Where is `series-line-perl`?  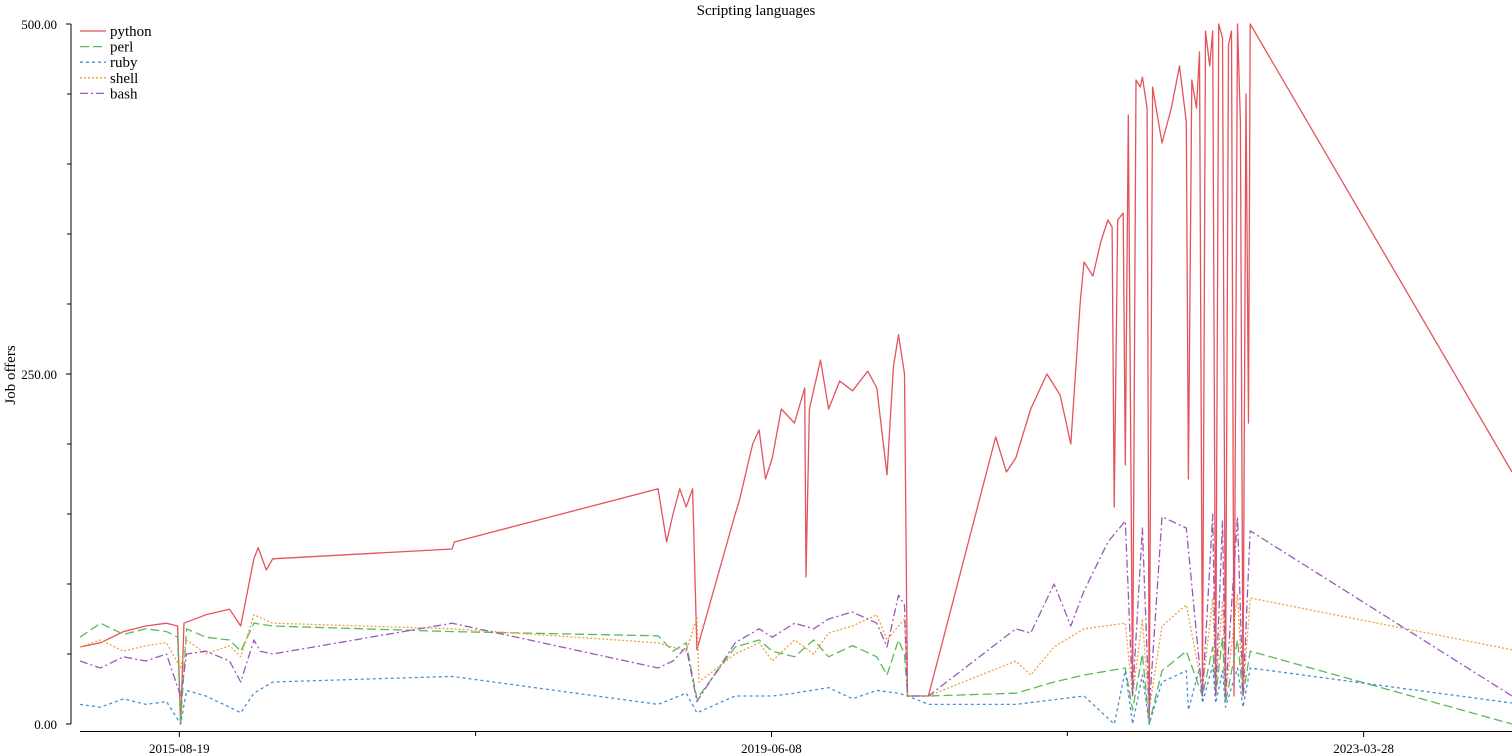 series-line-perl is located at coordinates (795, 673).